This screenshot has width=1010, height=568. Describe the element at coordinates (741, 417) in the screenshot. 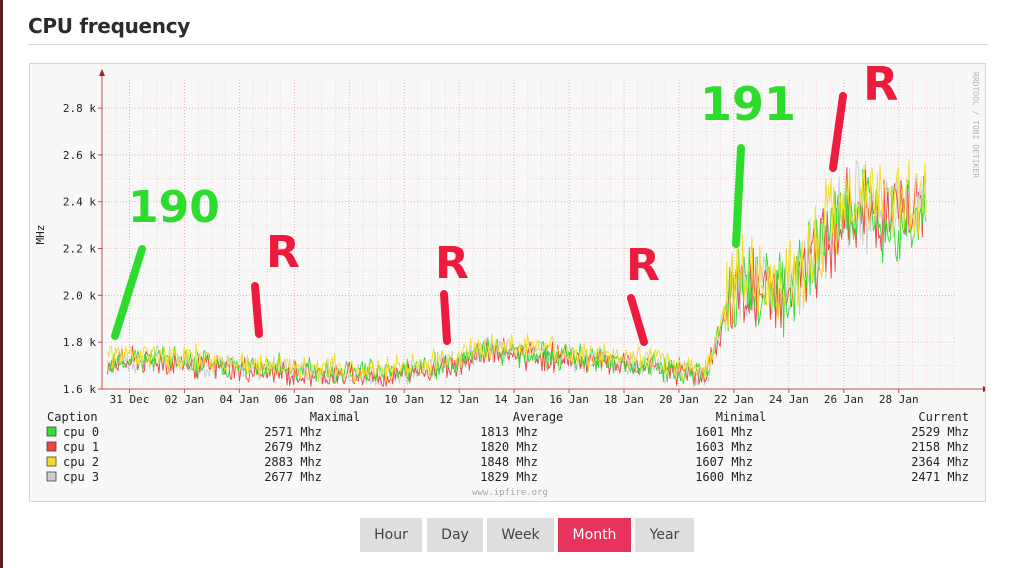

I see `legend-header-minimal: Minimal` at that location.